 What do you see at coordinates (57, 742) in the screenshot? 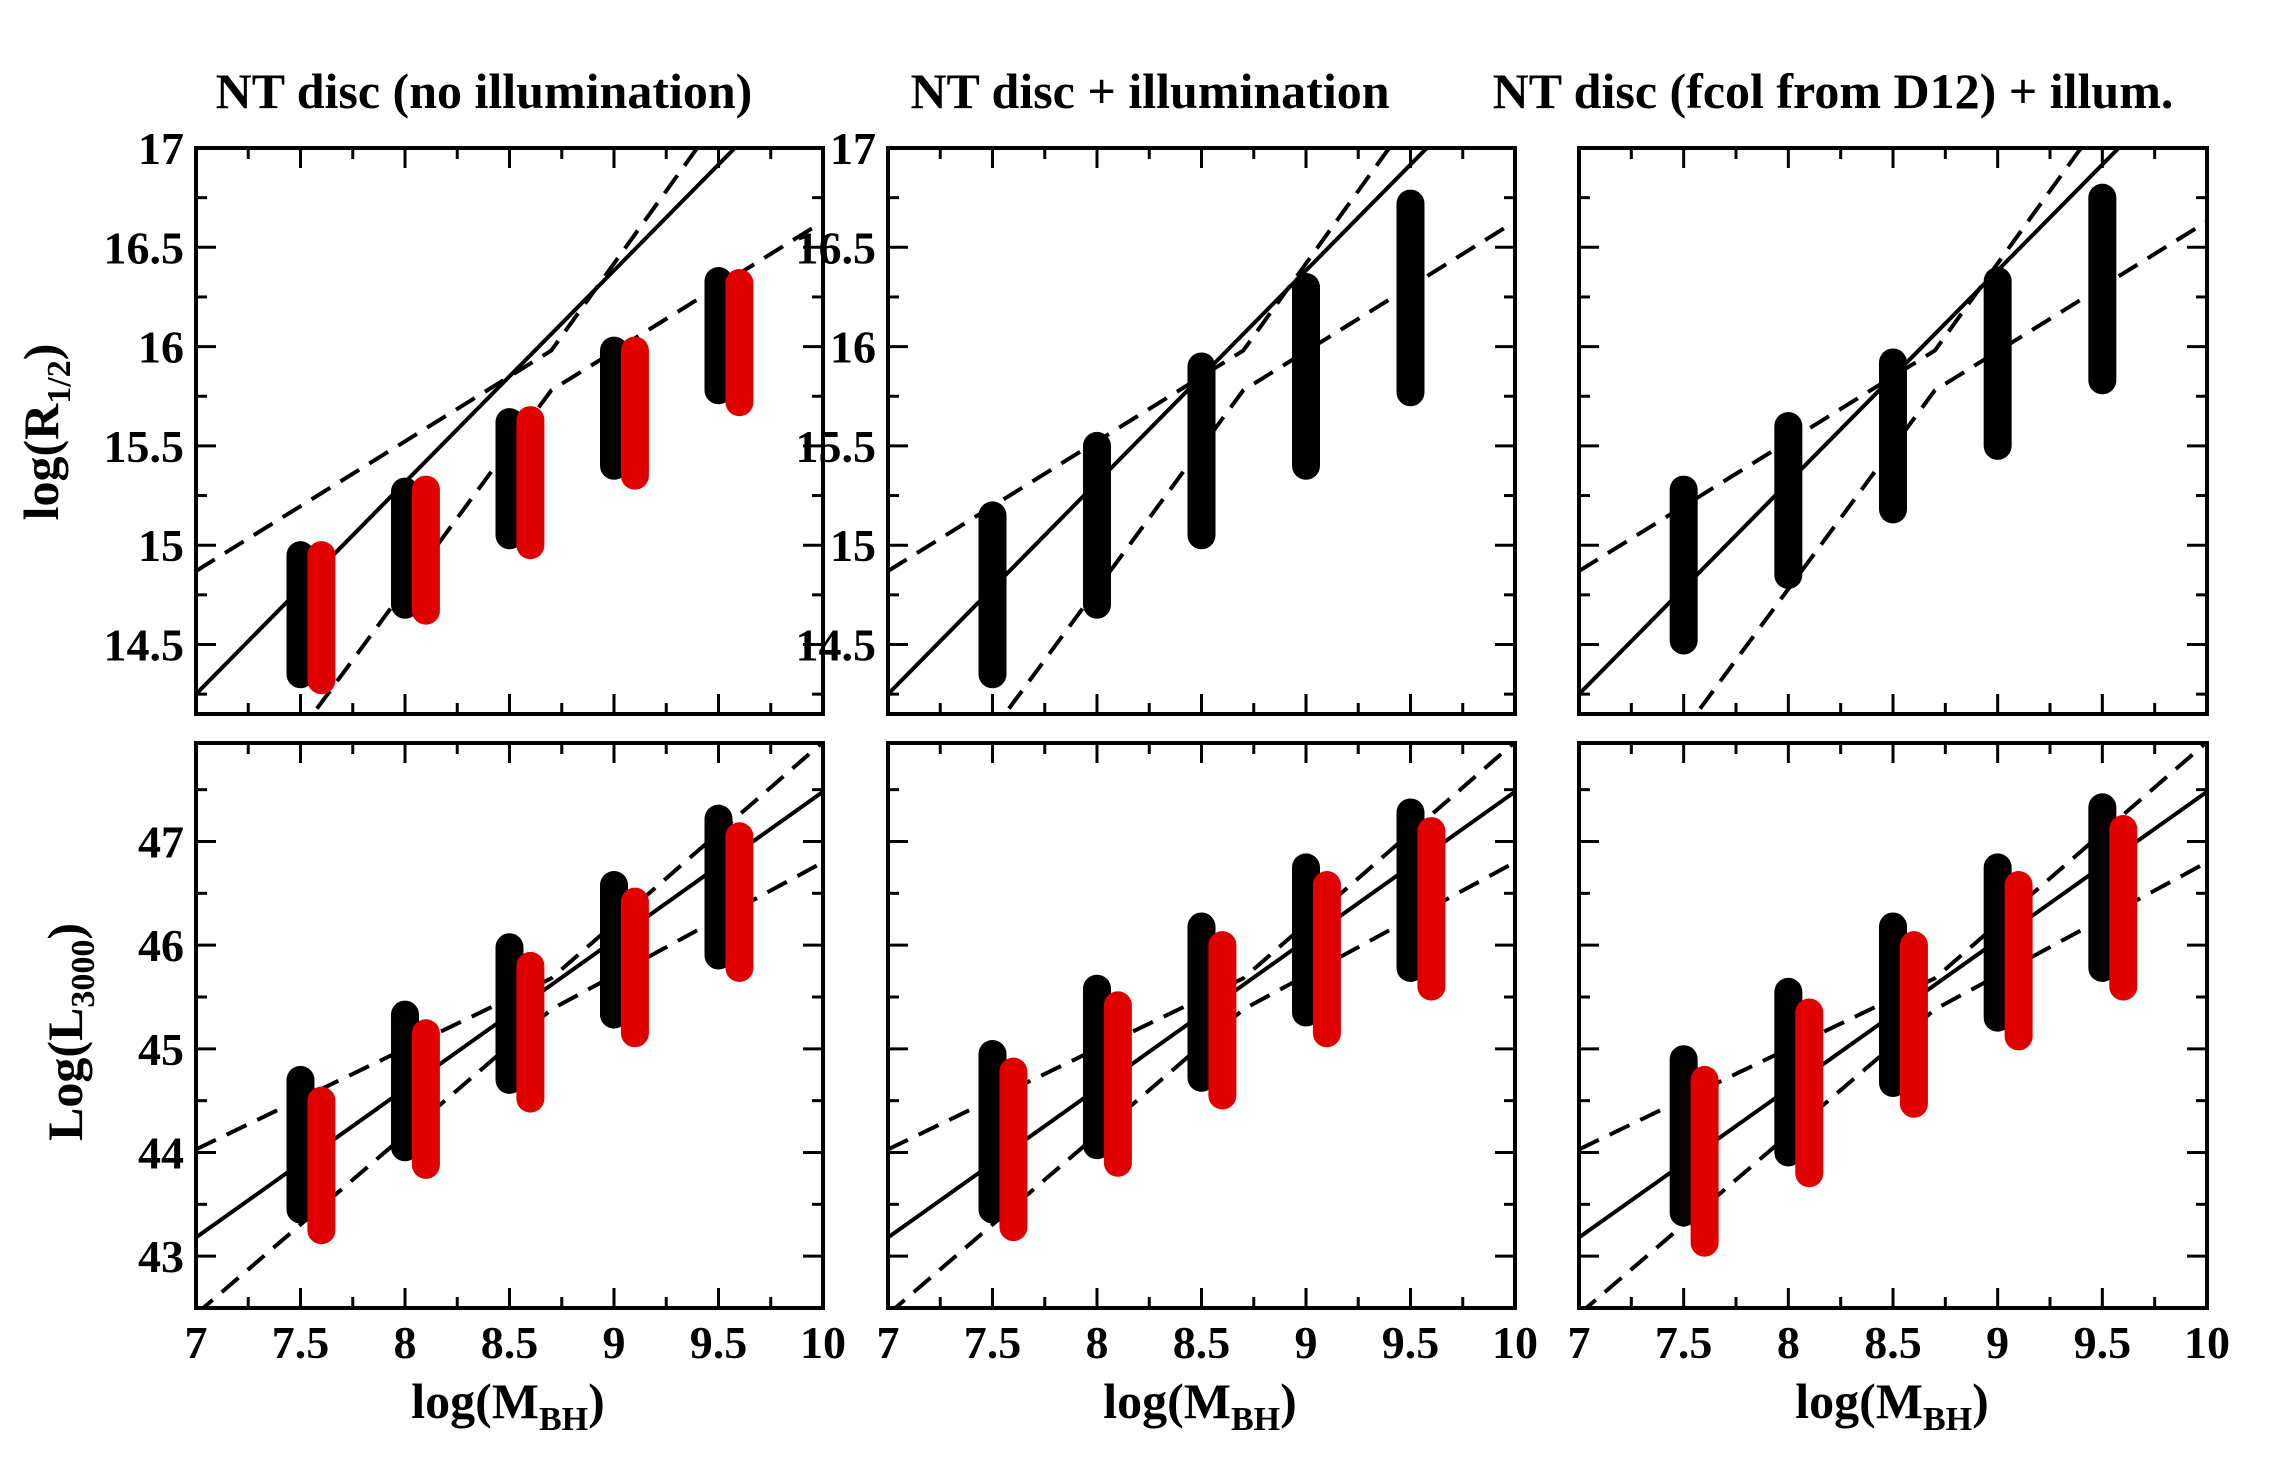
I see `y-axis-labels: log(R1/2) Log(L3000)` at bounding box center [57, 742].